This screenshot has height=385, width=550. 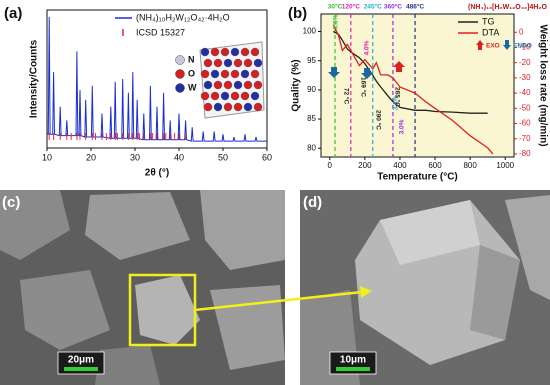 What do you see at coordinates (367, 73) in the screenshot?
I see `endo-arrow` at bounding box center [367, 73].